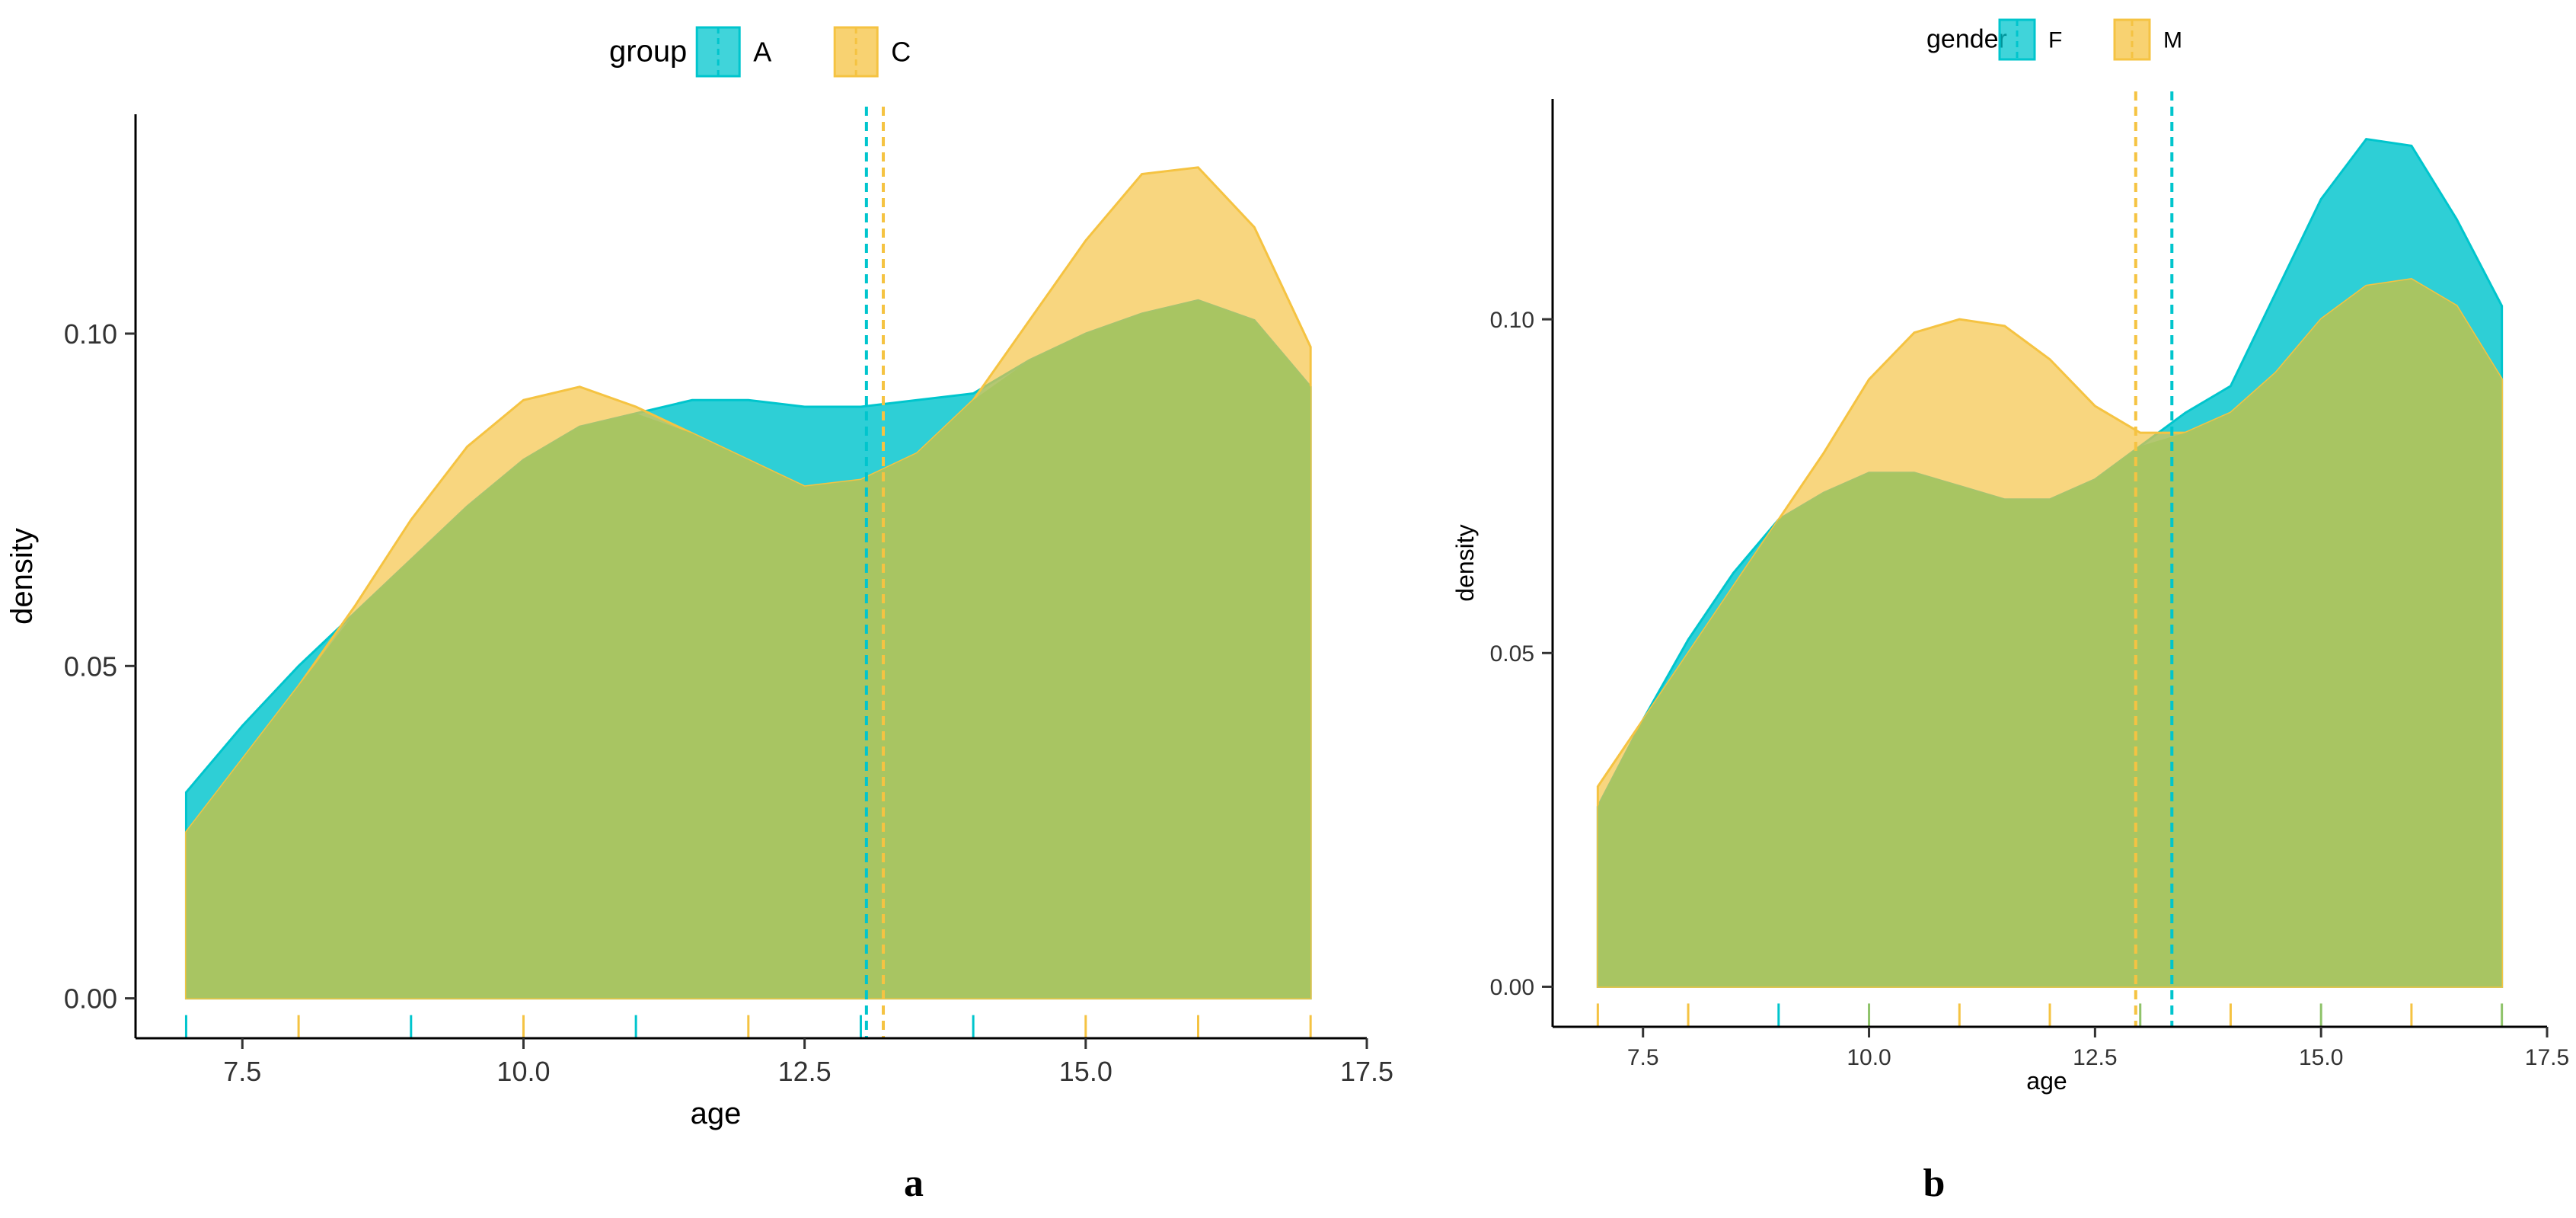 The width and height of the screenshot is (2576, 1218). Describe the element at coordinates (718, 52) in the screenshot. I see `legend-key-A` at that location.